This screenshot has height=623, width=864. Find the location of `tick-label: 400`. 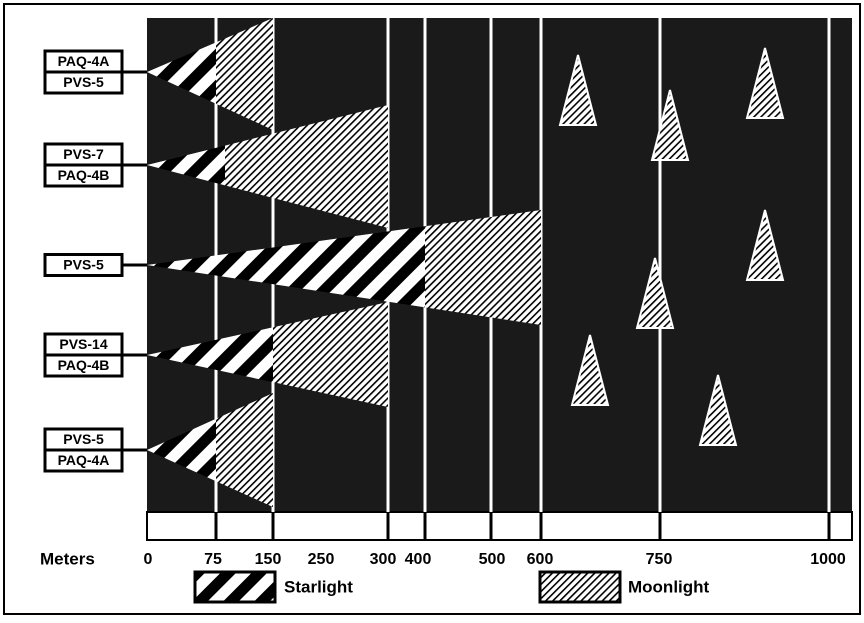

tick-label: 400 is located at coordinates (418, 559).